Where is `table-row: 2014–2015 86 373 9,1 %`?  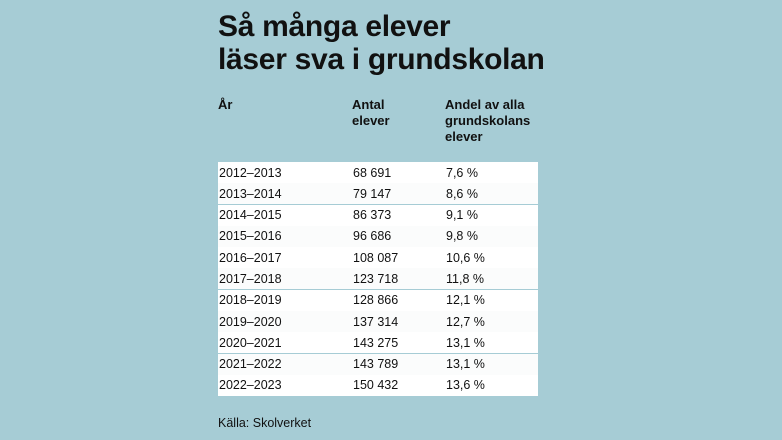 table-row: 2014–2015 86 373 9,1 % is located at coordinates (378, 215).